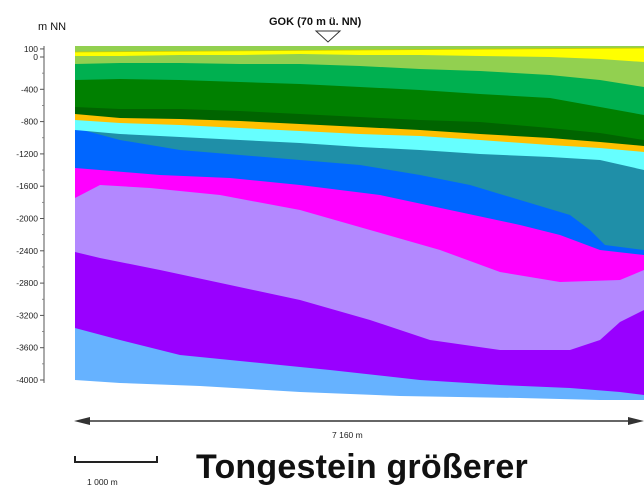  What do you see at coordinates (27, 380) in the screenshot?
I see `y-tick-label: -4000` at bounding box center [27, 380].